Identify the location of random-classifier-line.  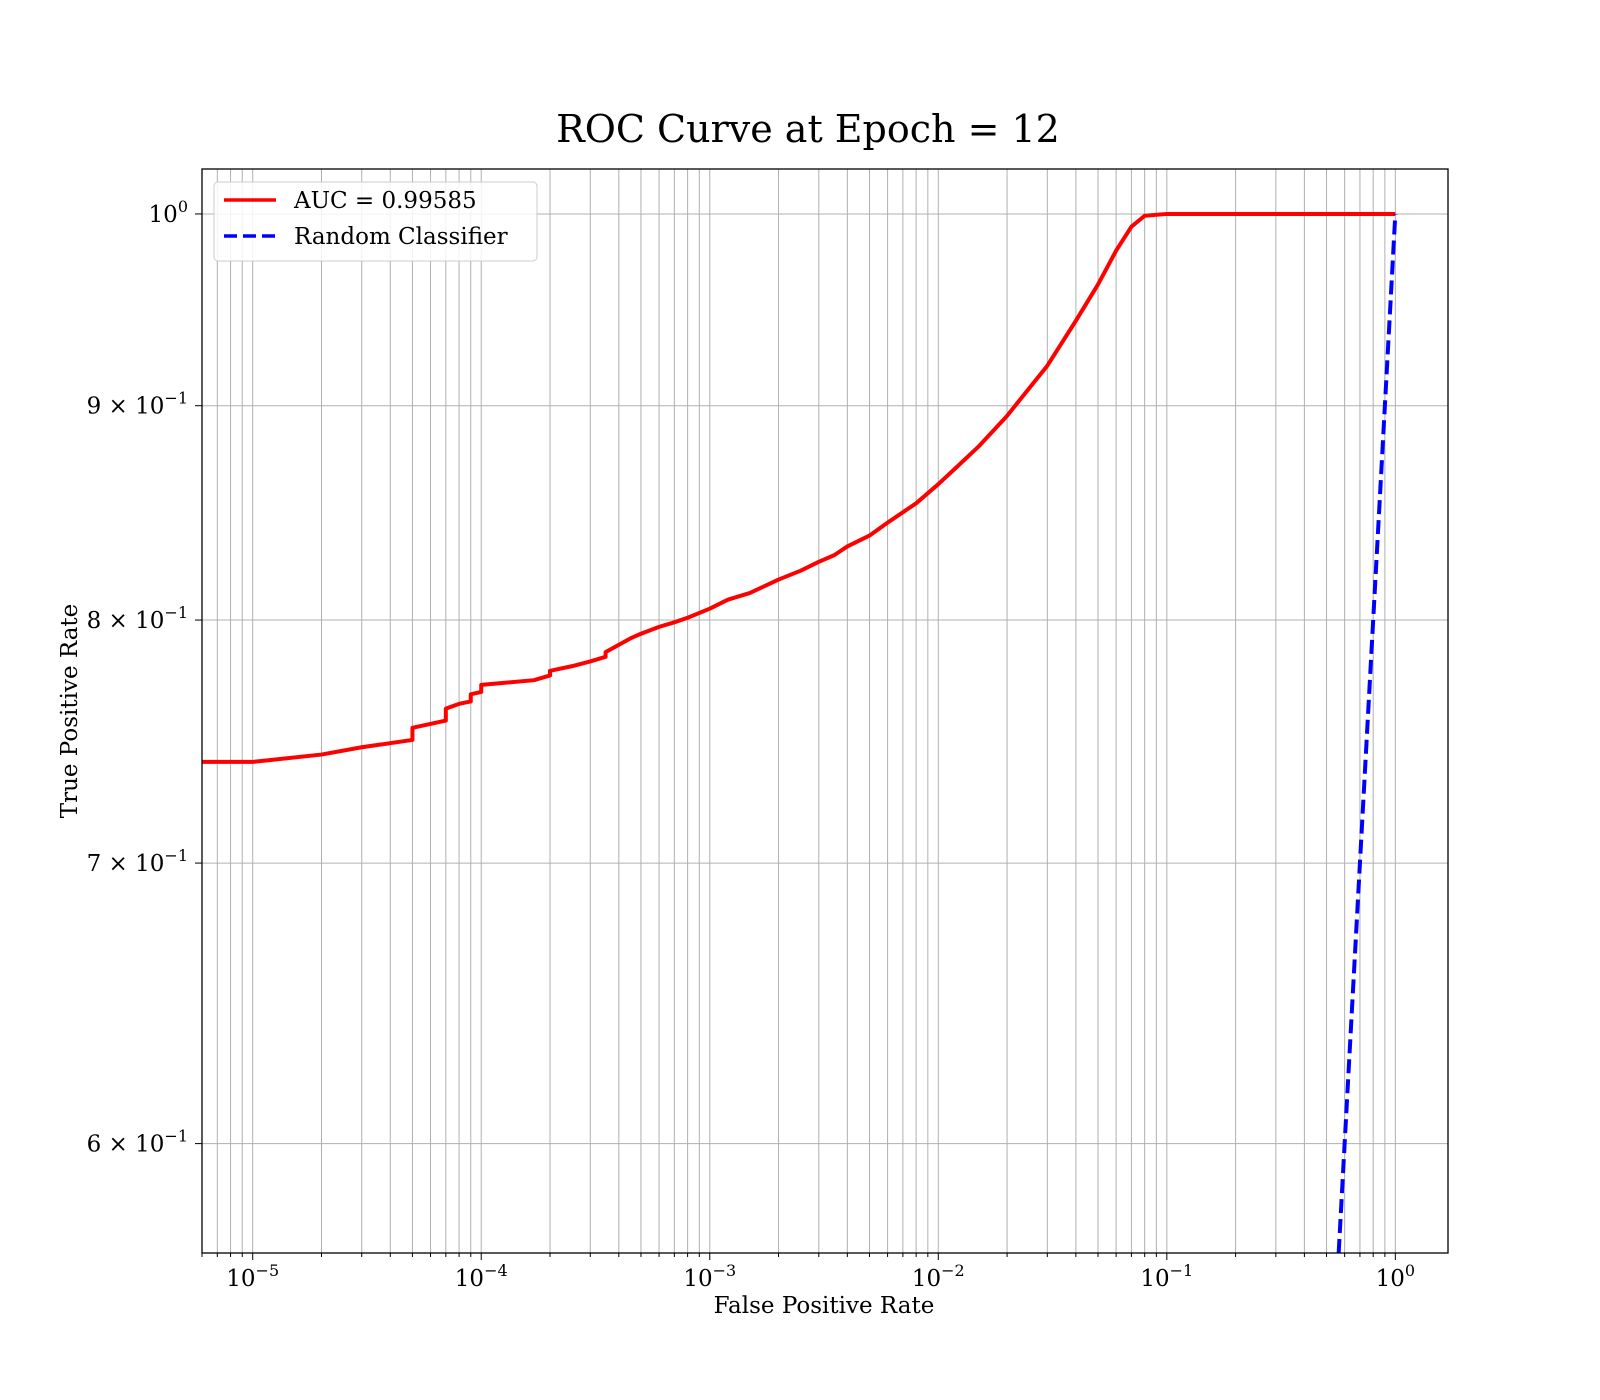
(1367, 733).